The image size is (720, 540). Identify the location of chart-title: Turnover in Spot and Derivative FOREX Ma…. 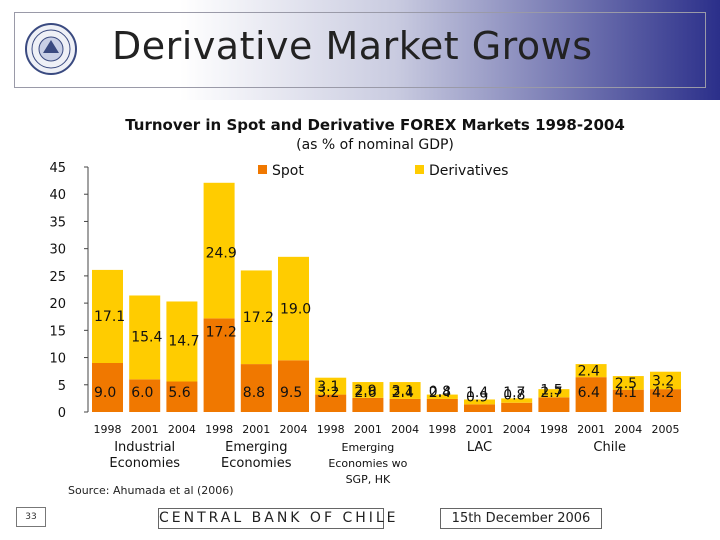
(375, 125).